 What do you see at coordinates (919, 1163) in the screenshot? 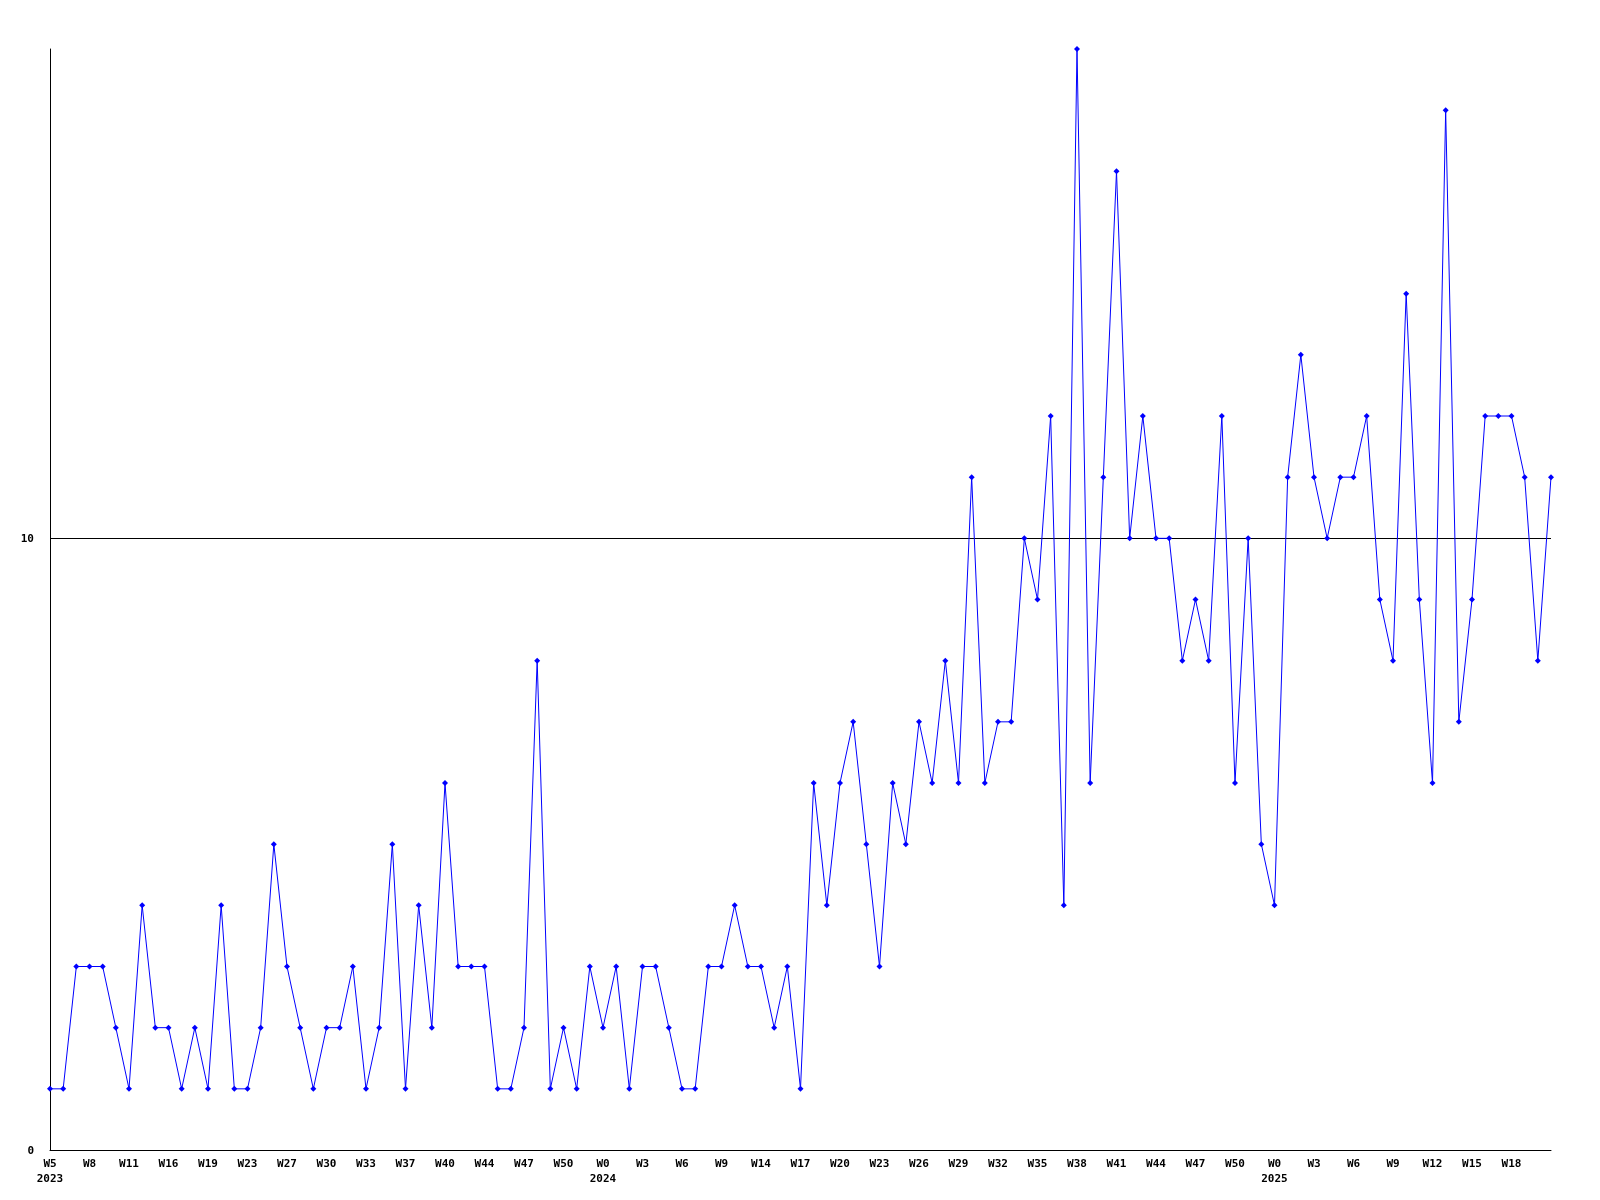
I see `x-tick-label: W26` at bounding box center [919, 1163].